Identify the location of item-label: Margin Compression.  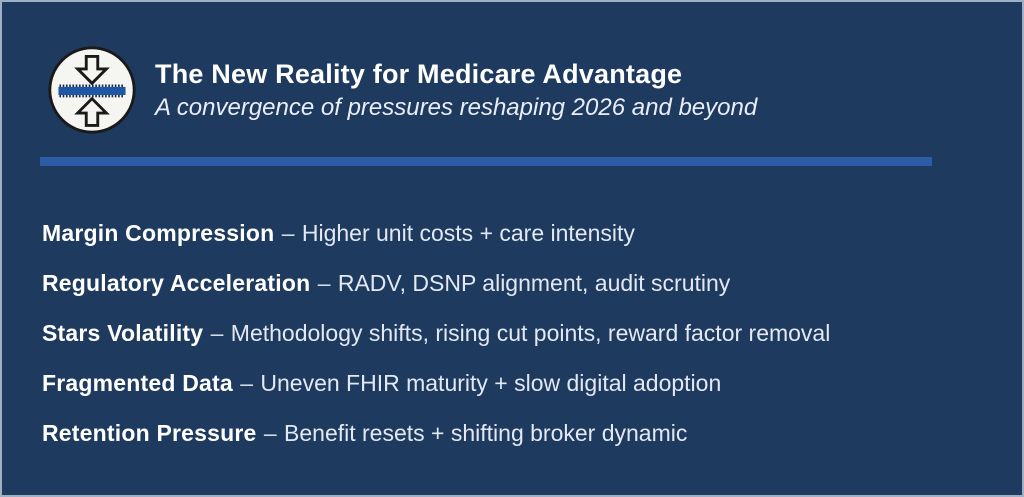
(158, 233).